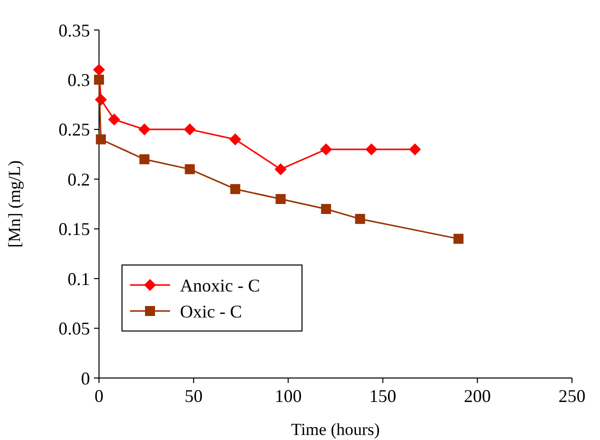  What do you see at coordinates (193, 396) in the screenshot?
I see `x-tick-label: 50` at bounding box center [193, 396].